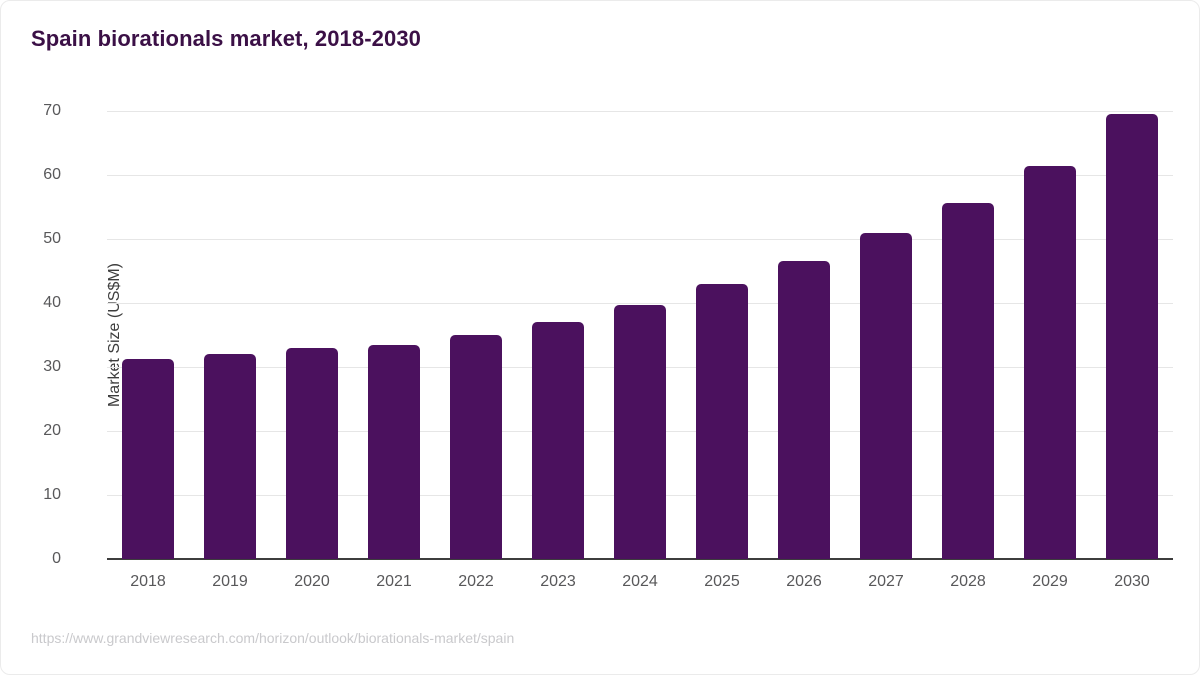 This screenshot has width=1200, height=675. I want to click on y-axis-tick-label: 30, so click(52, 366).